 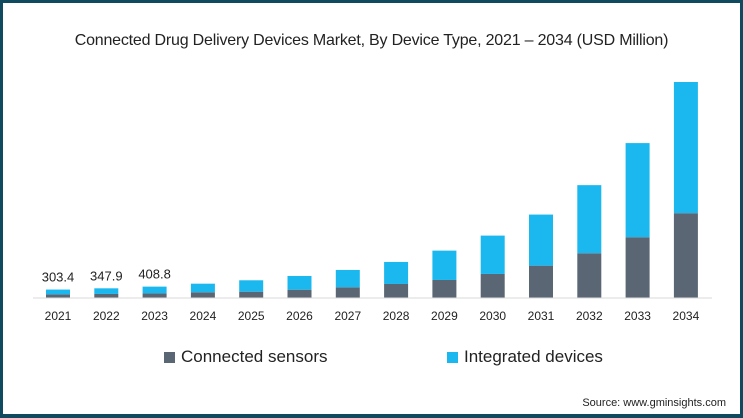 What do you see at coordinates (686, 316) in the screenshot?
I see `x-tick-label: 2034` at bounding box center [686, 316].